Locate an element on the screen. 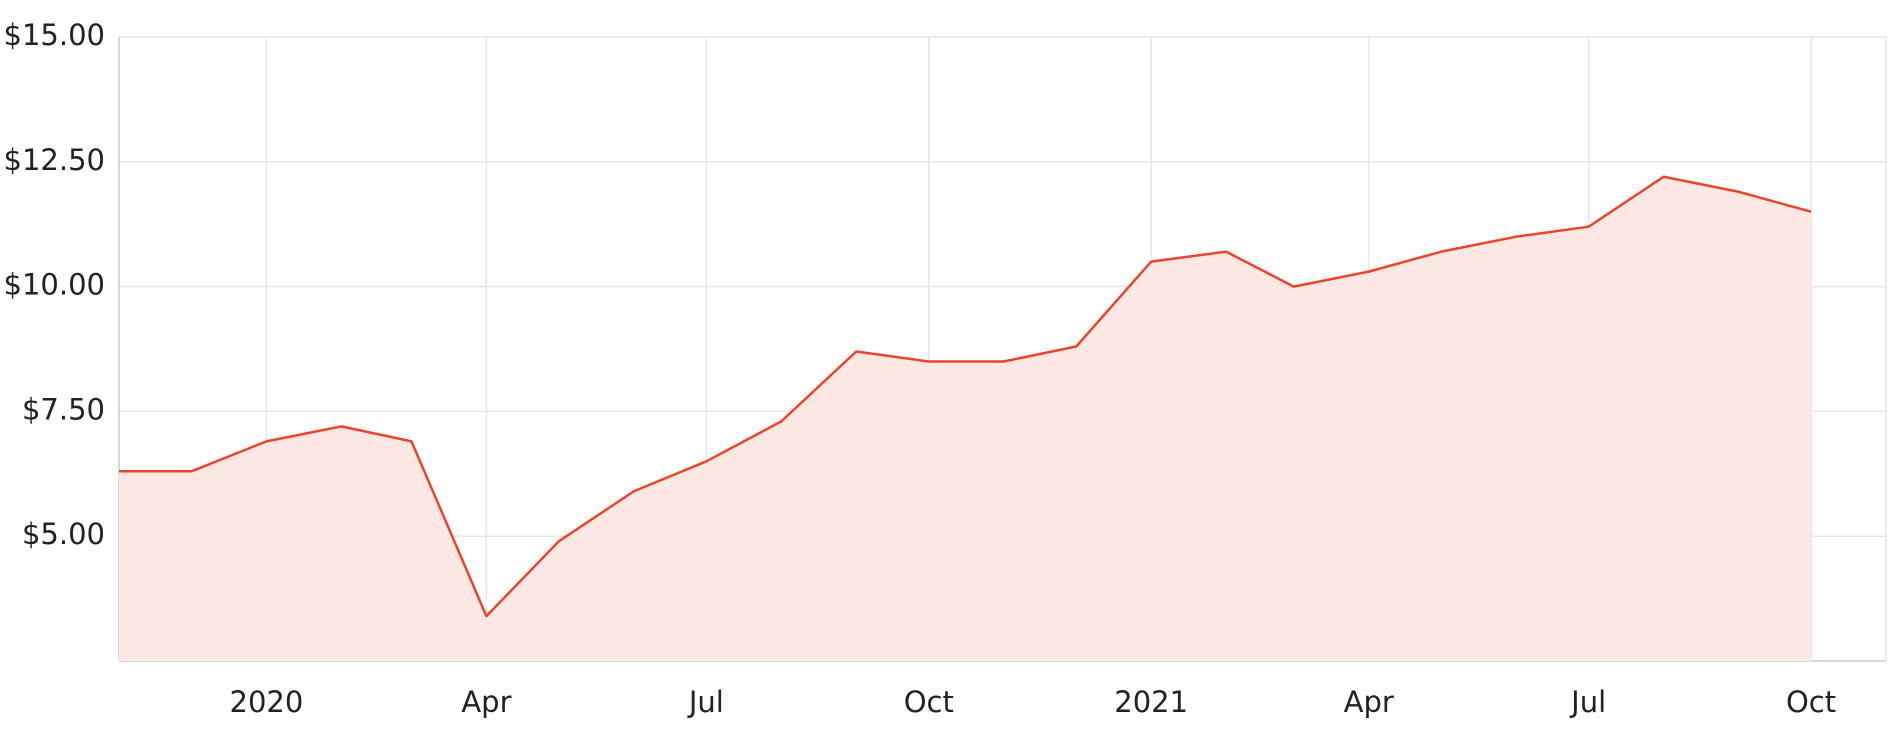  y-tick-label: $12.50 is located at coordinates (54, 160).